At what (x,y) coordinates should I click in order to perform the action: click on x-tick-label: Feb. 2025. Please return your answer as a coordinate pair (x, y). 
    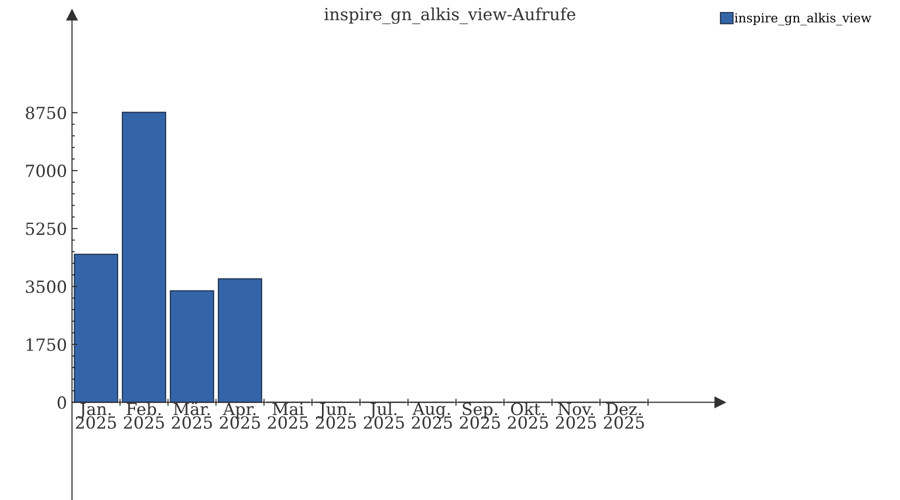
    Looking at the image, I should click on (144, 415).